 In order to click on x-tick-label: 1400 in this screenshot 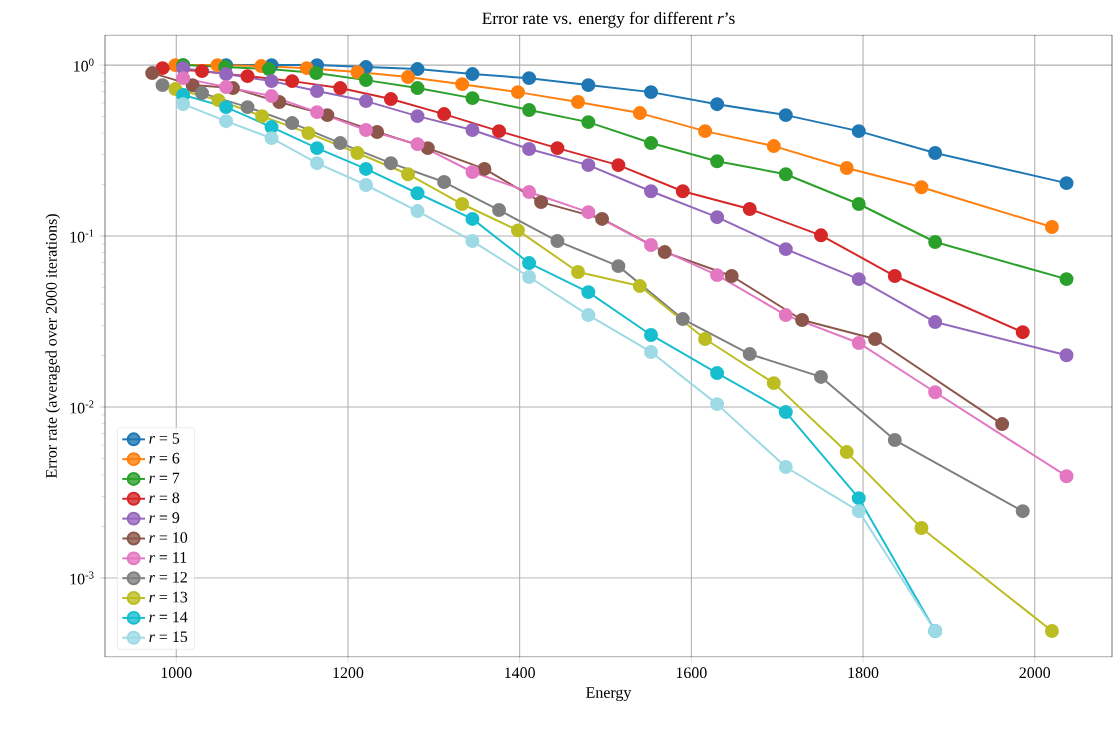, I will do `click(520, 673)`.